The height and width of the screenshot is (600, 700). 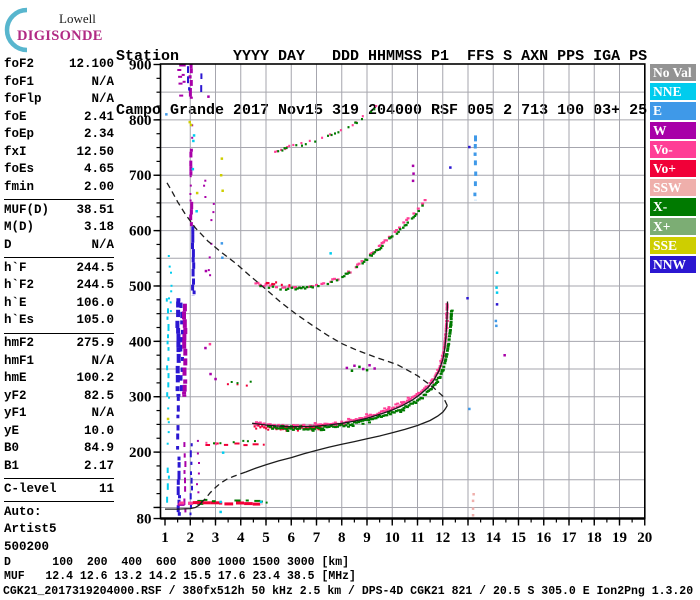 What do you see at coordinates (59, 415) in the screenshot?
I see `param-row-yf1: yF1 N/A` at bounding box center [59, 415].